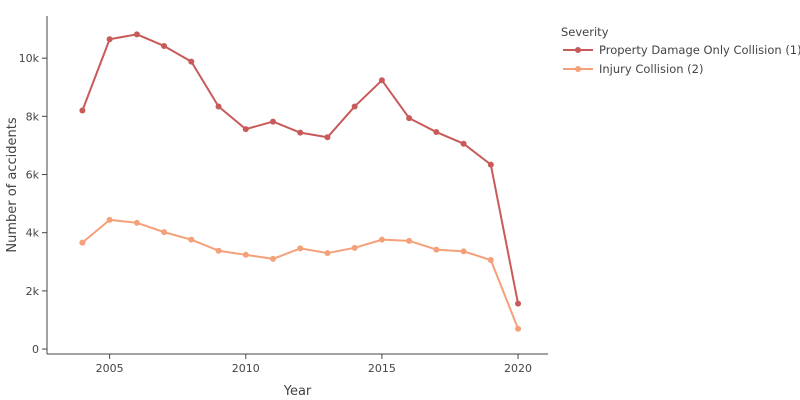  What do you see at coordinates (297, 391) in the screenshot?
I see `x-axis-title: Year` at bounding box center [297, 391].